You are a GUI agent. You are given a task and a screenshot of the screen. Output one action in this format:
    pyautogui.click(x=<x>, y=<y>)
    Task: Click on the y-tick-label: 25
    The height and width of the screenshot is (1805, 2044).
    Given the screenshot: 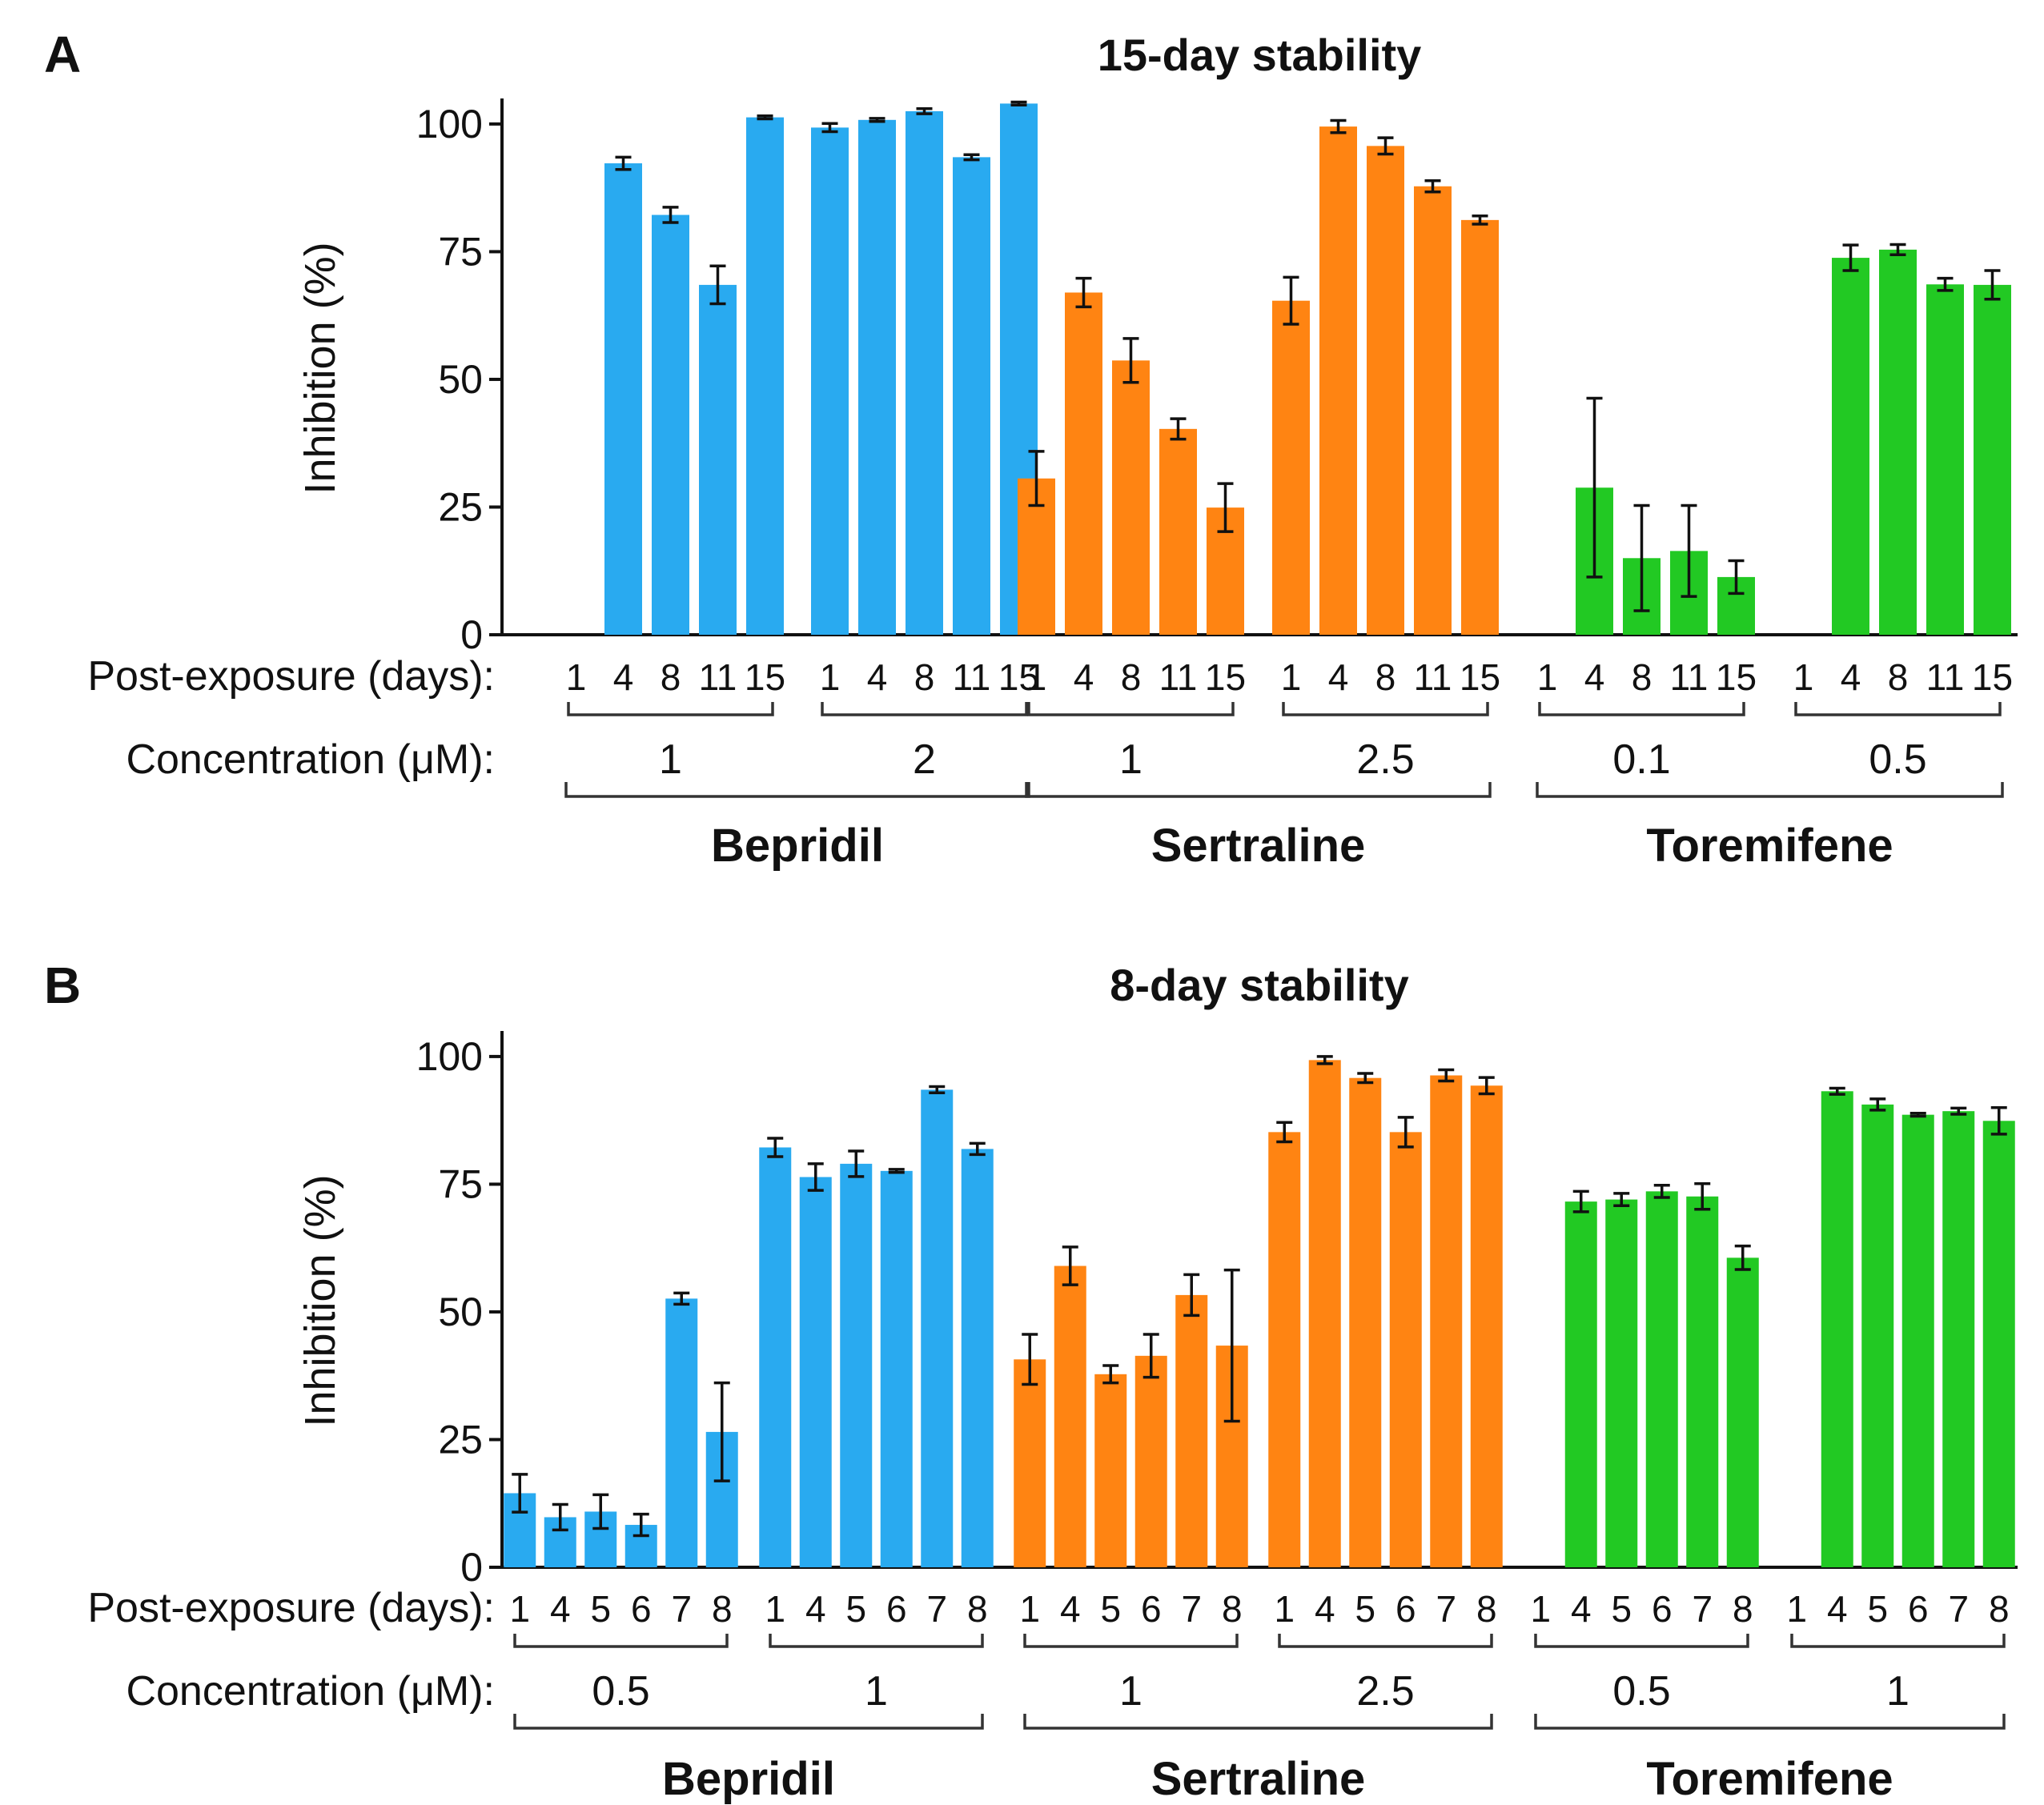 What is the action you would take?
    pyautogui.click(x=460, y=506)
    